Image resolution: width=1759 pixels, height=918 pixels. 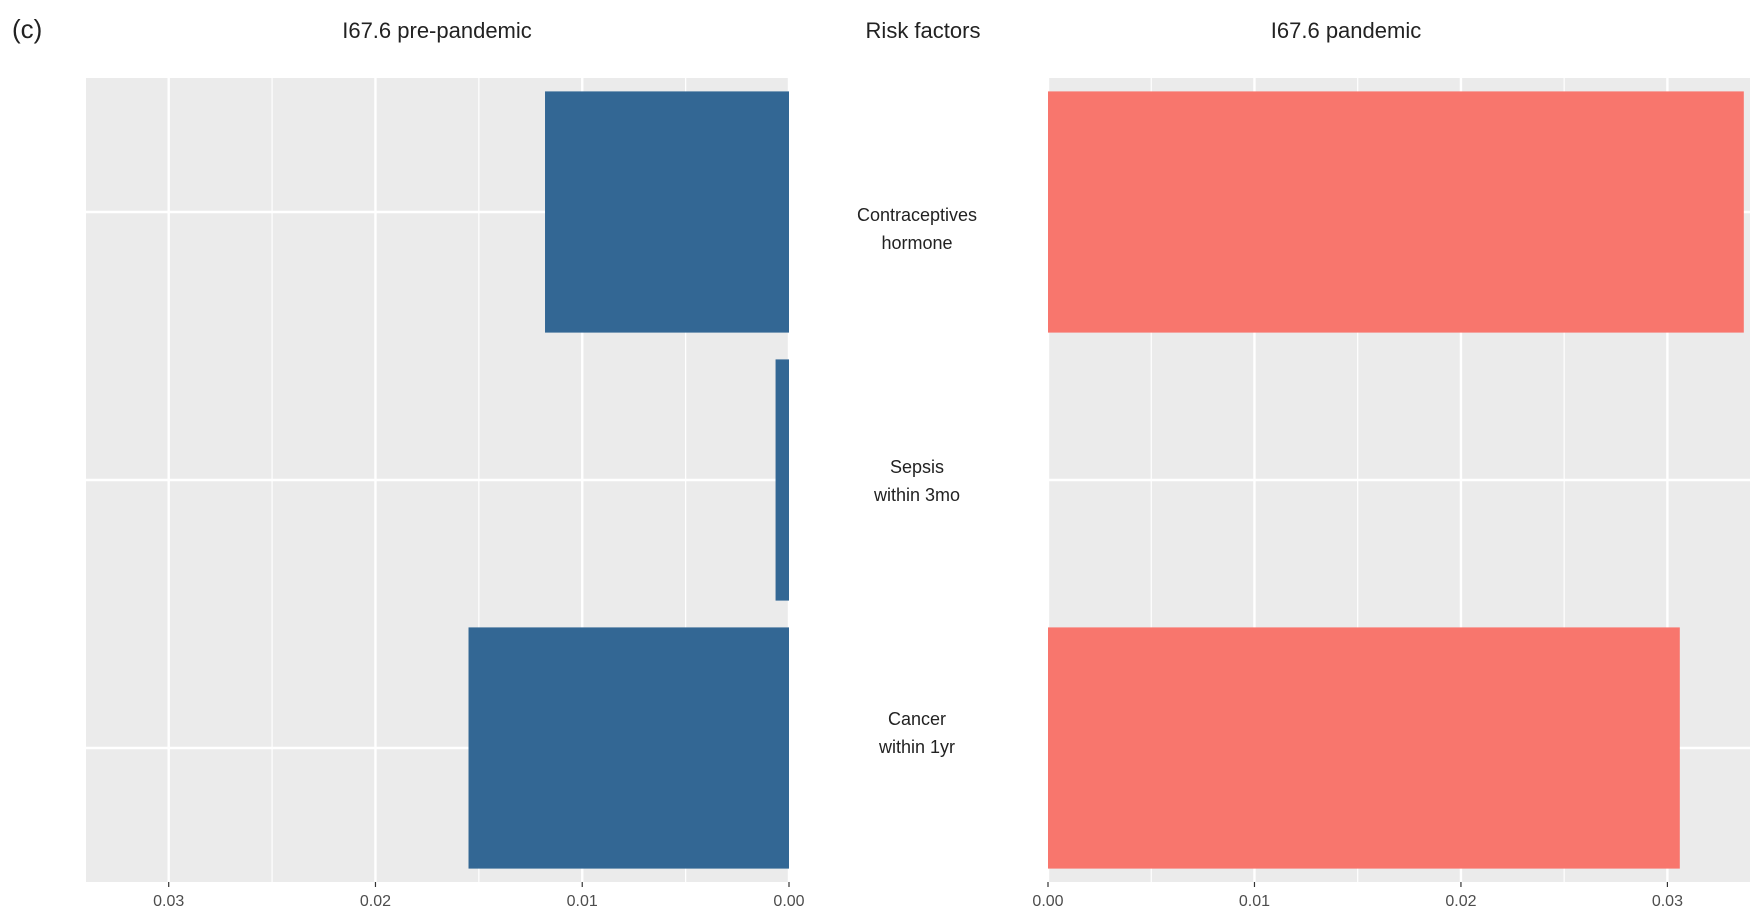 What do you see at coordinates (1460, 901) in the screenshot?
I see `right-tick-label: 0.02` at bounding box center [1460, 901].